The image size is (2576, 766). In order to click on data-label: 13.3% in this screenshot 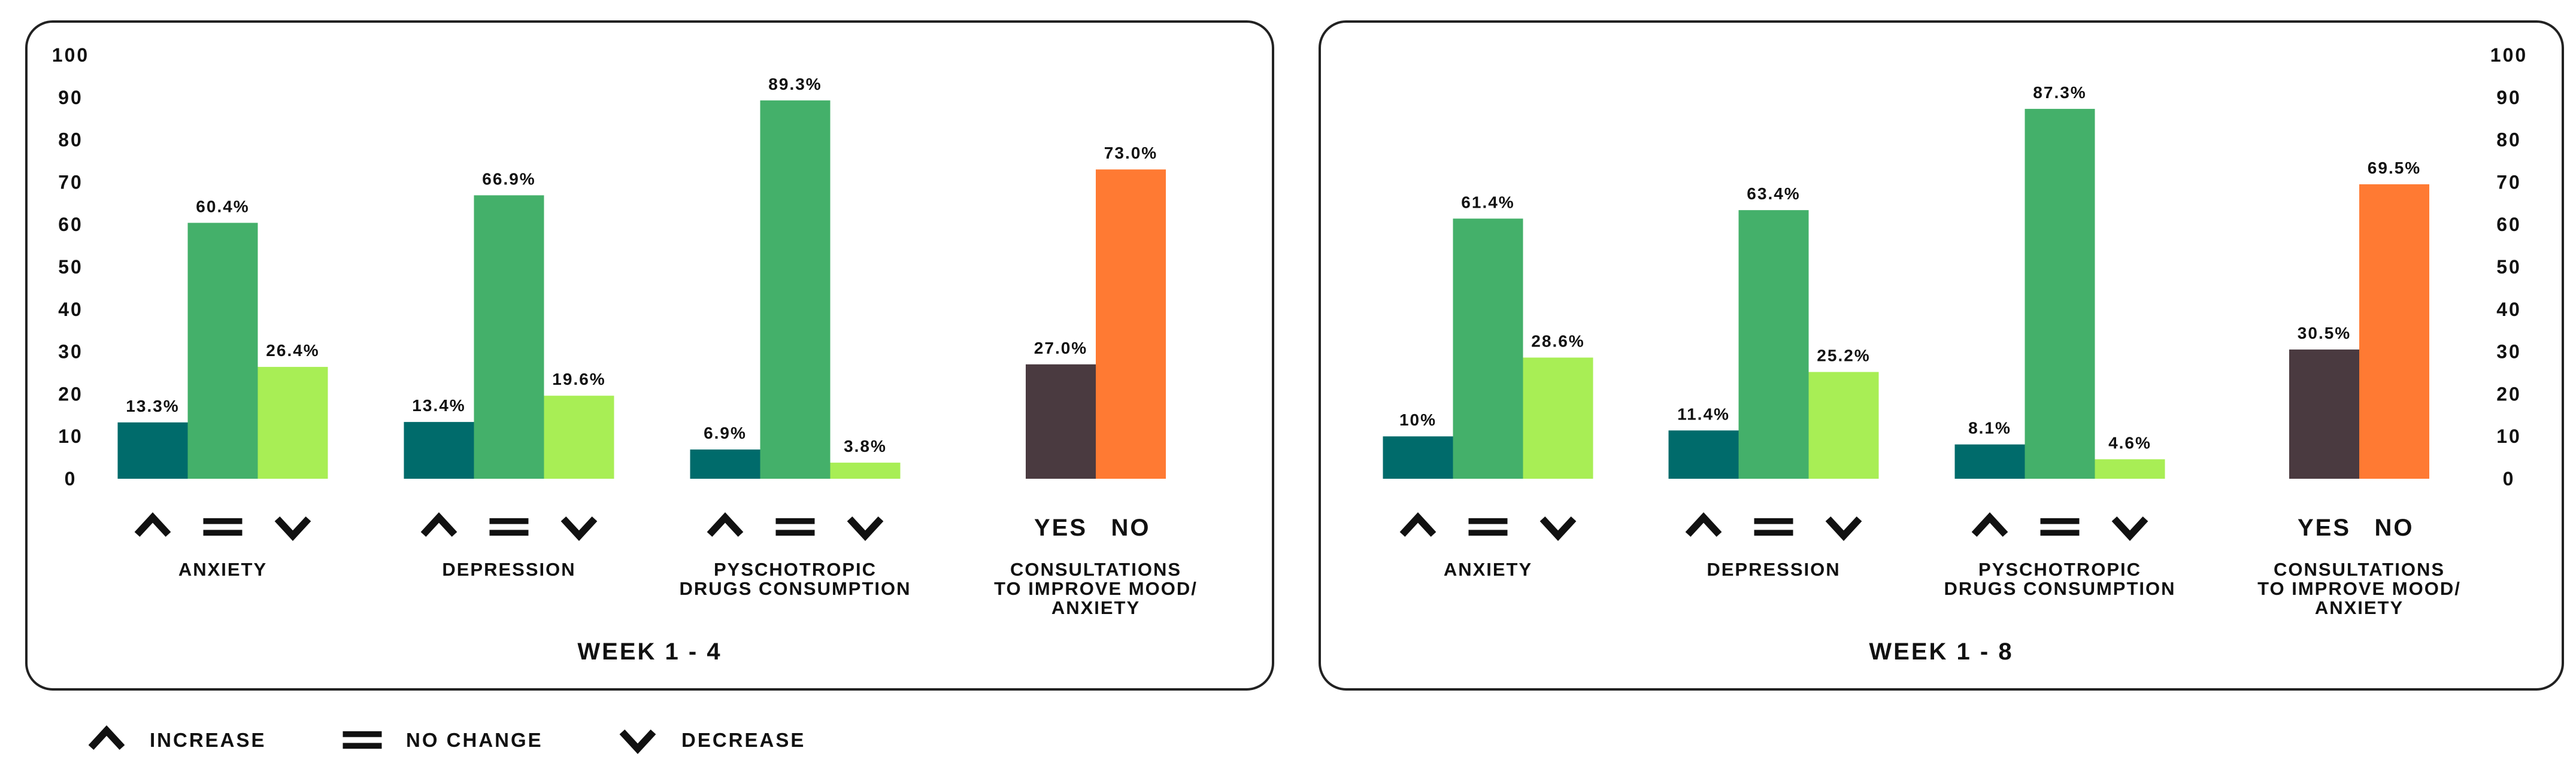, I will do `click(152, 406)`.